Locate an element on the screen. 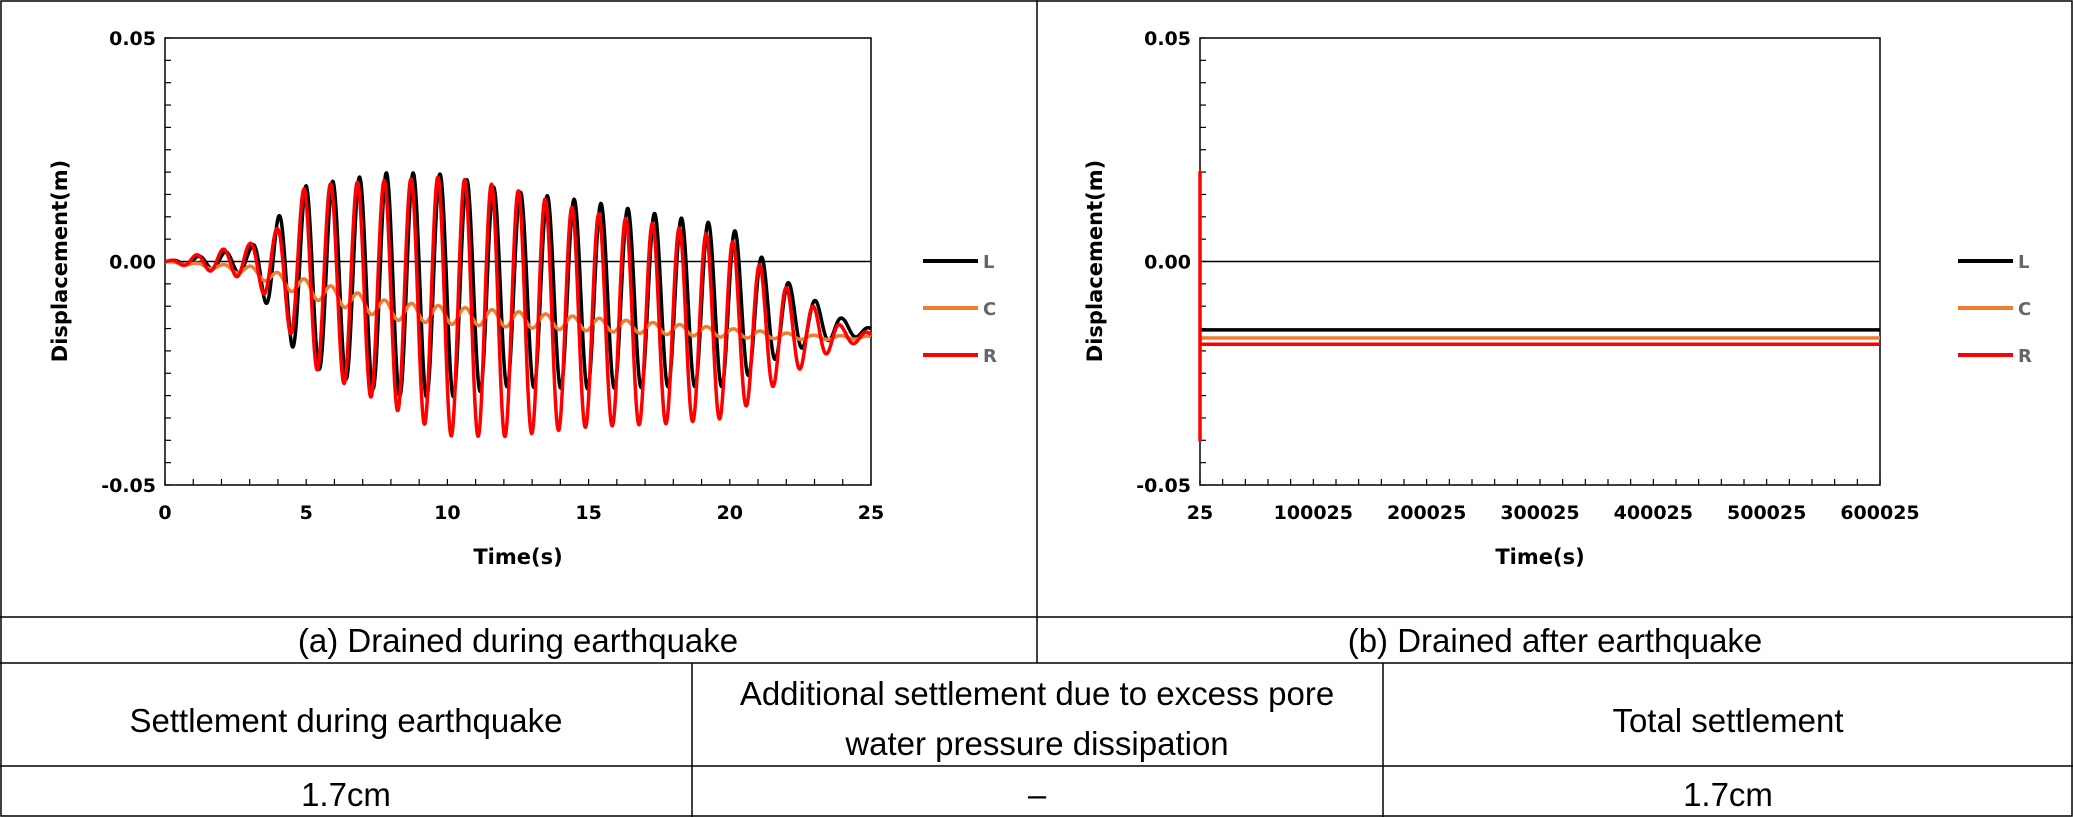  value-additional-settlement: – is located at coordinates (1037, 794).